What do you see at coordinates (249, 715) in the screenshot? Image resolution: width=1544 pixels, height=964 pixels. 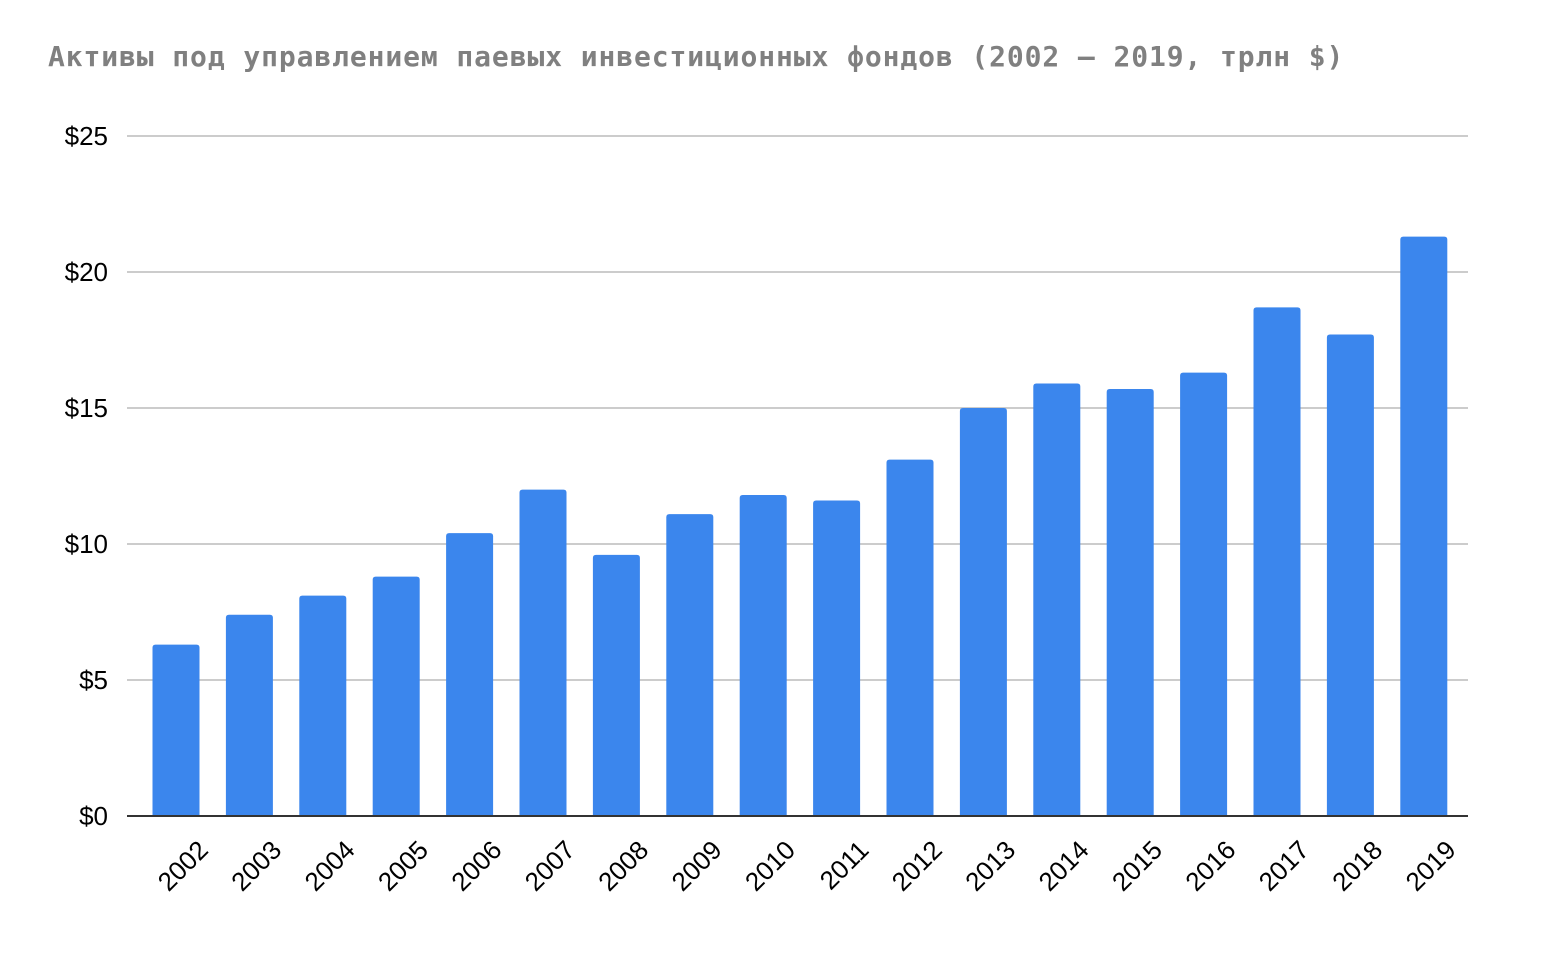 I see `bar-2003` at bounding box center [249, 715].